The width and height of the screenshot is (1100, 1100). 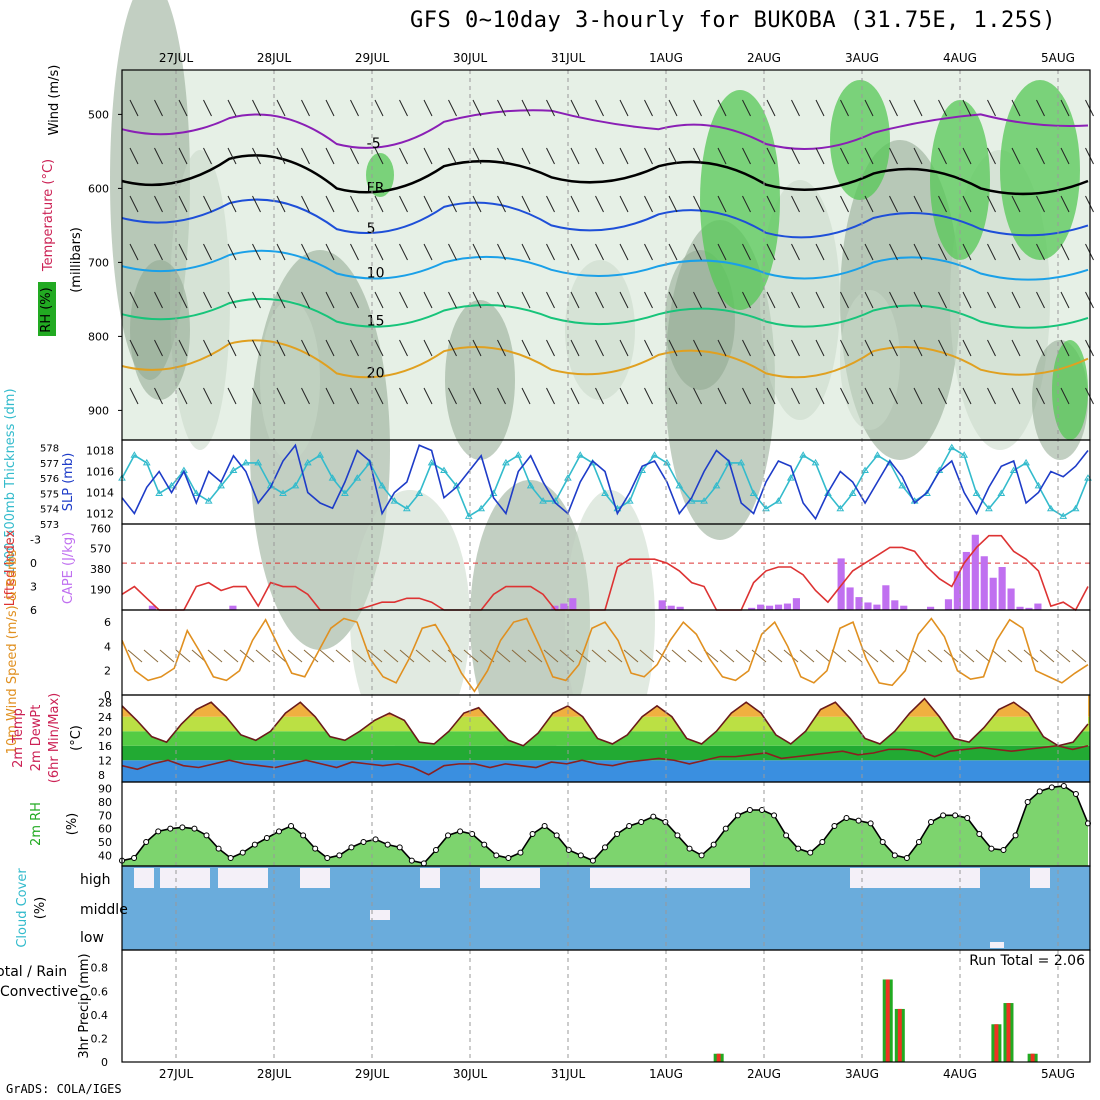 I want to click on label-cloud-unit: (%), so click(x=40, y=908).